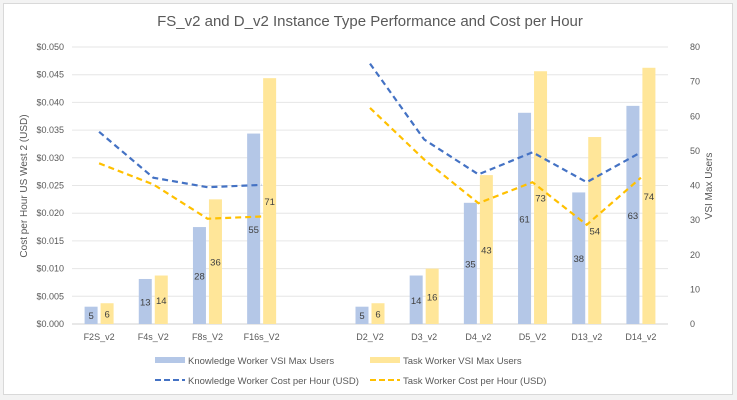  I want to click on data-label: 13, so click(145, 302).